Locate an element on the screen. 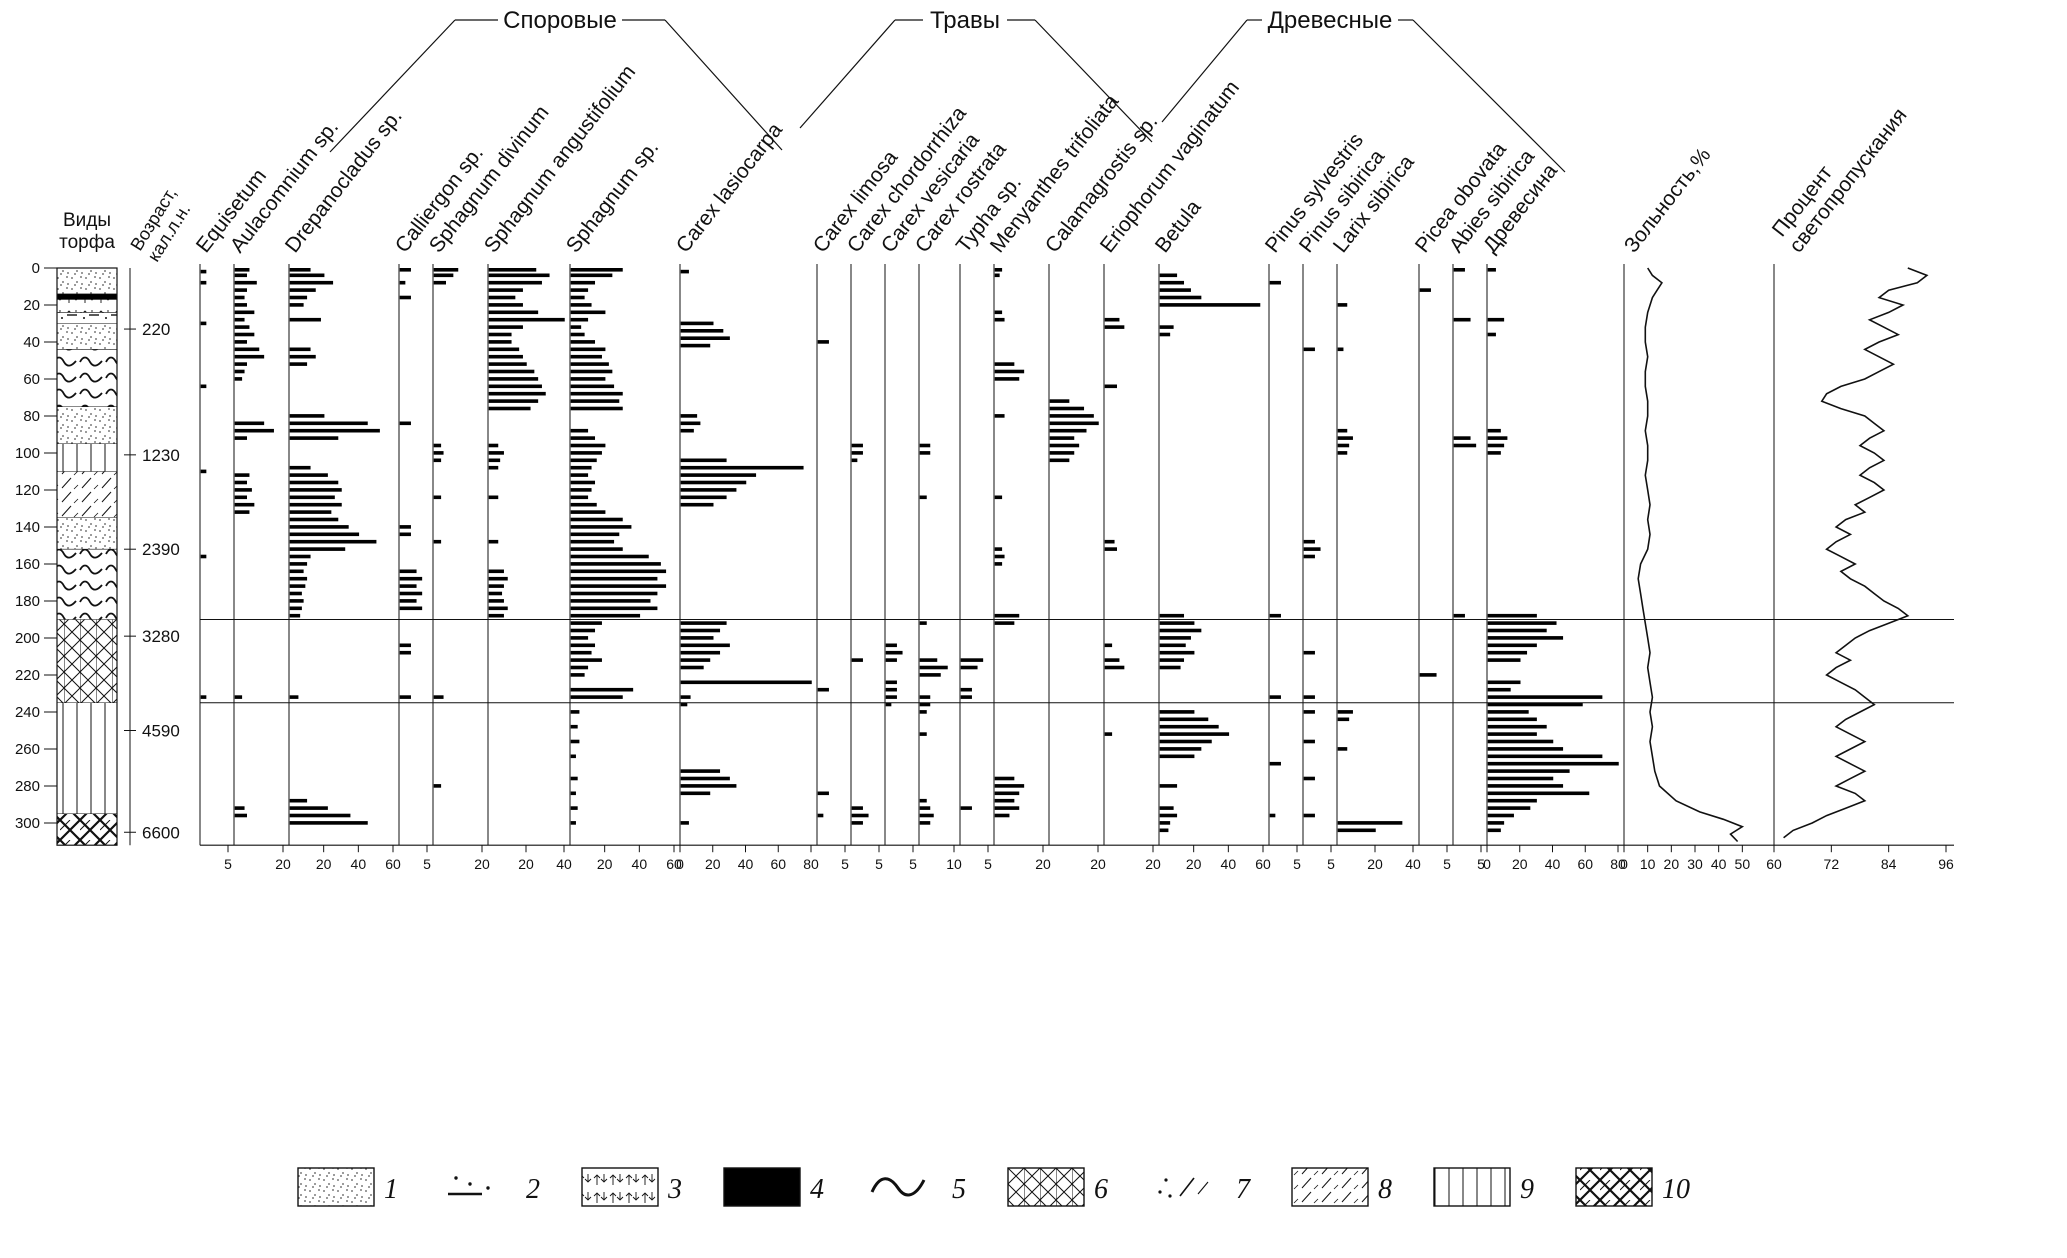 The height and width of the screenshot is (1258, 2067). legend-item: 7 is located at coordinates (1204, 1189).